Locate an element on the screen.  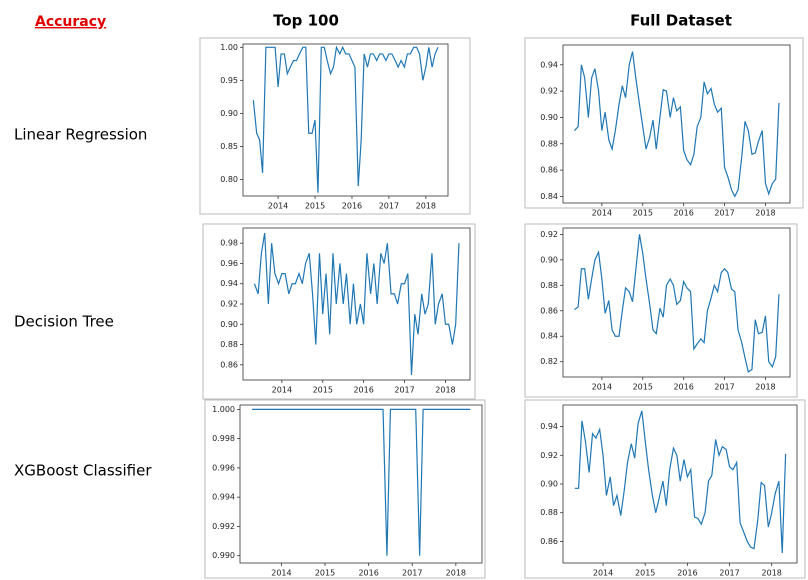
y-tick-label: 0.998 is located at coordinates (223, 438).